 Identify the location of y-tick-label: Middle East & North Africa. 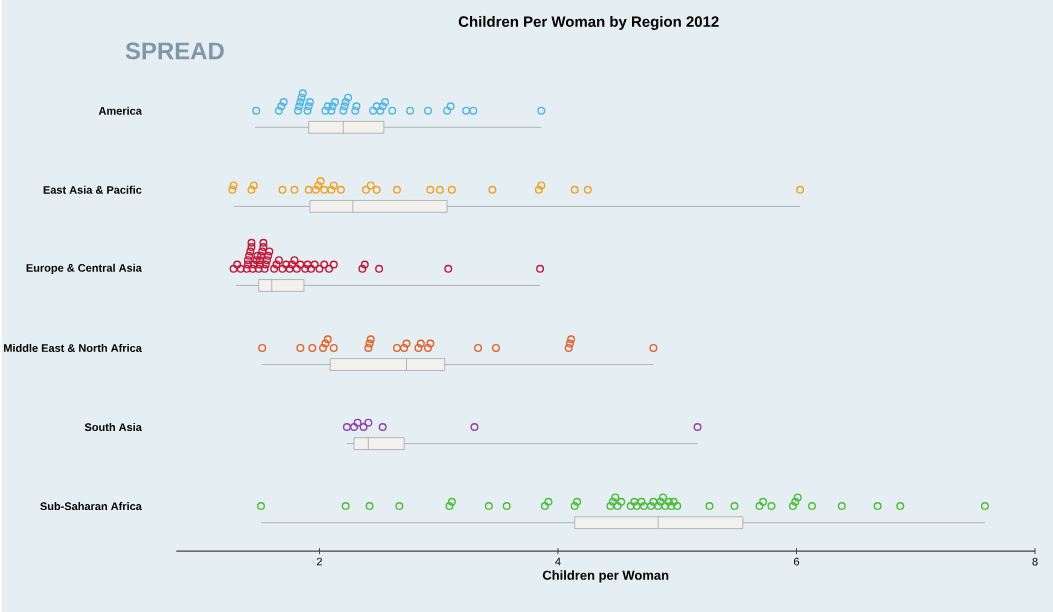
(73, 347).